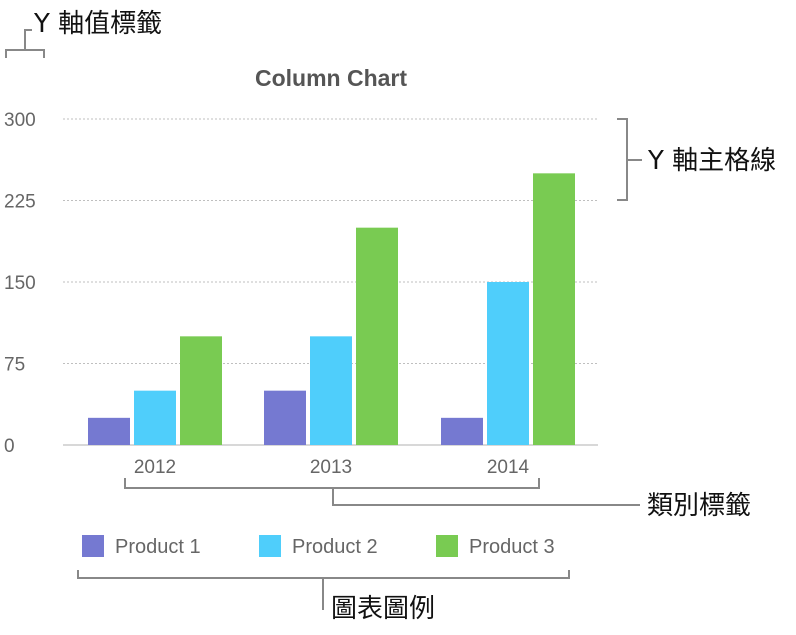 Image resolution: width=796 pixels, height=635 pixels. I want to click on legend-label: Product 3, so click(512, 547).